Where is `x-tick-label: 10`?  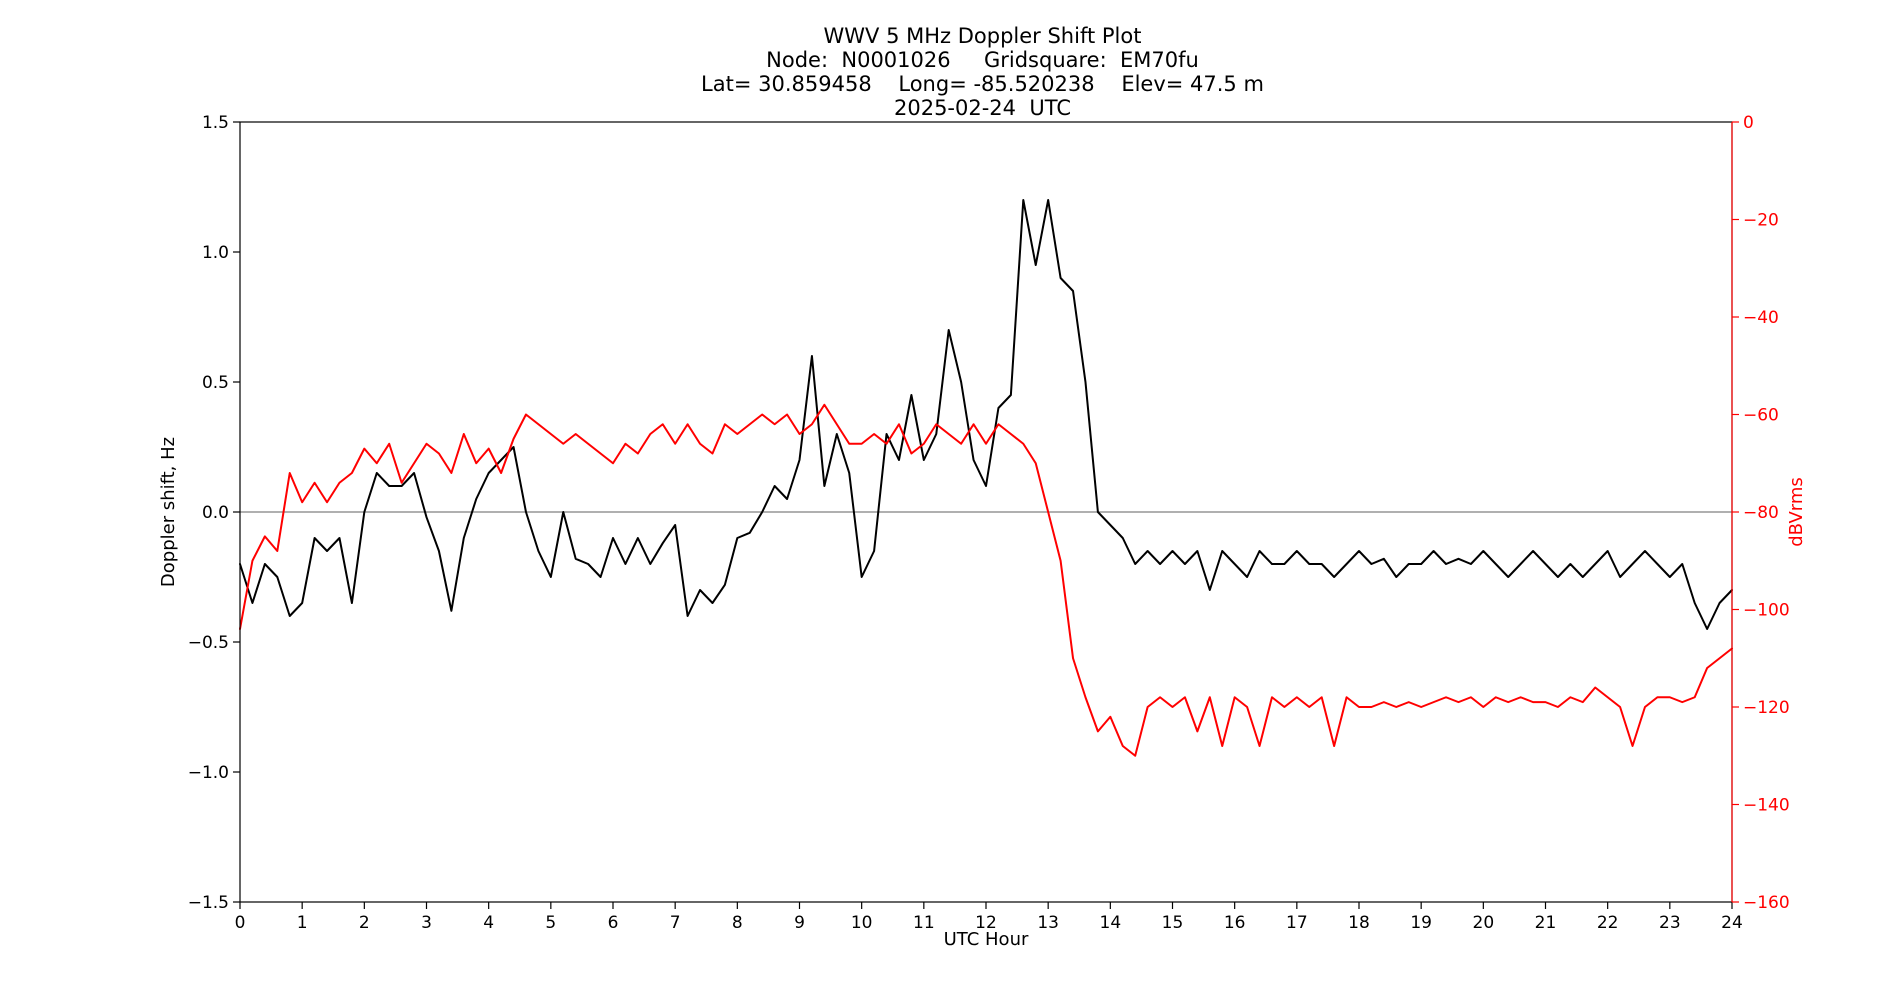
x-tick-label: 10 is located at coordinates (862, 923).